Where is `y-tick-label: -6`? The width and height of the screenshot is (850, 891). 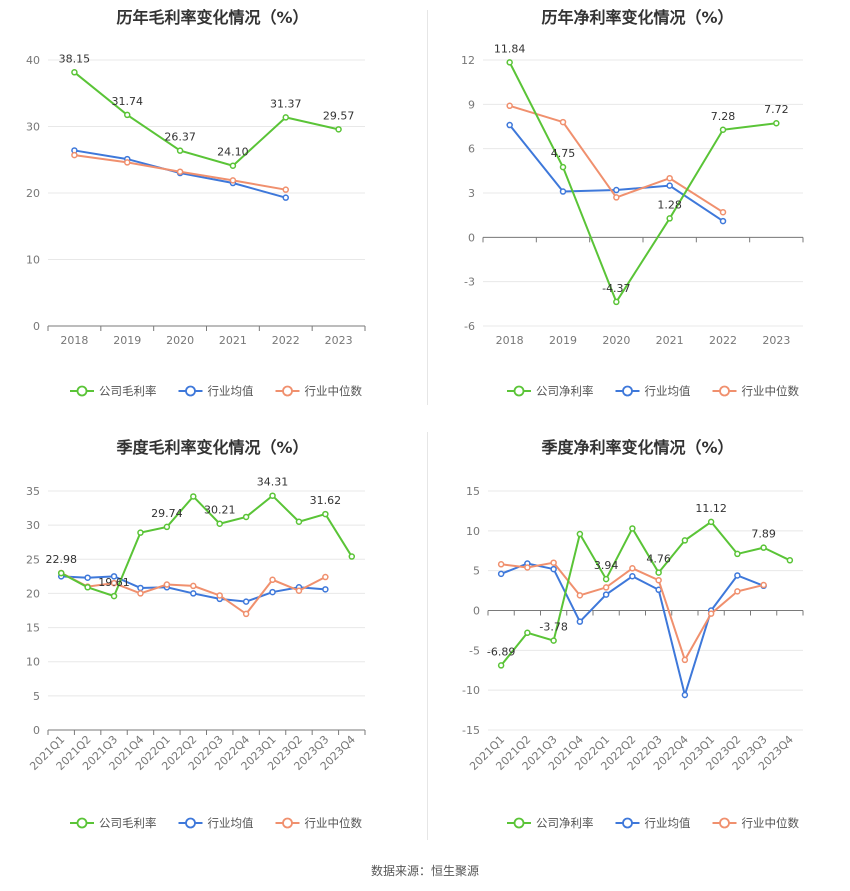 y-tick-label: -6 is located at coordinates (469, 326).